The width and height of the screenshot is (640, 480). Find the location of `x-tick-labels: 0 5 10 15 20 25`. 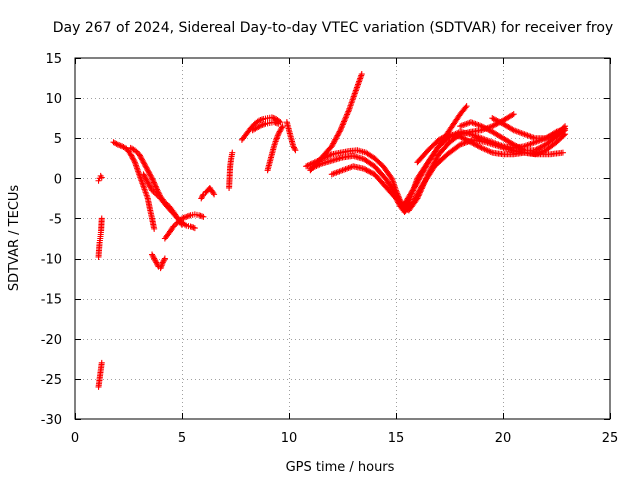

x-tick-labels: 0 5 10 15 20 25 is located at coordinates (344, 438).